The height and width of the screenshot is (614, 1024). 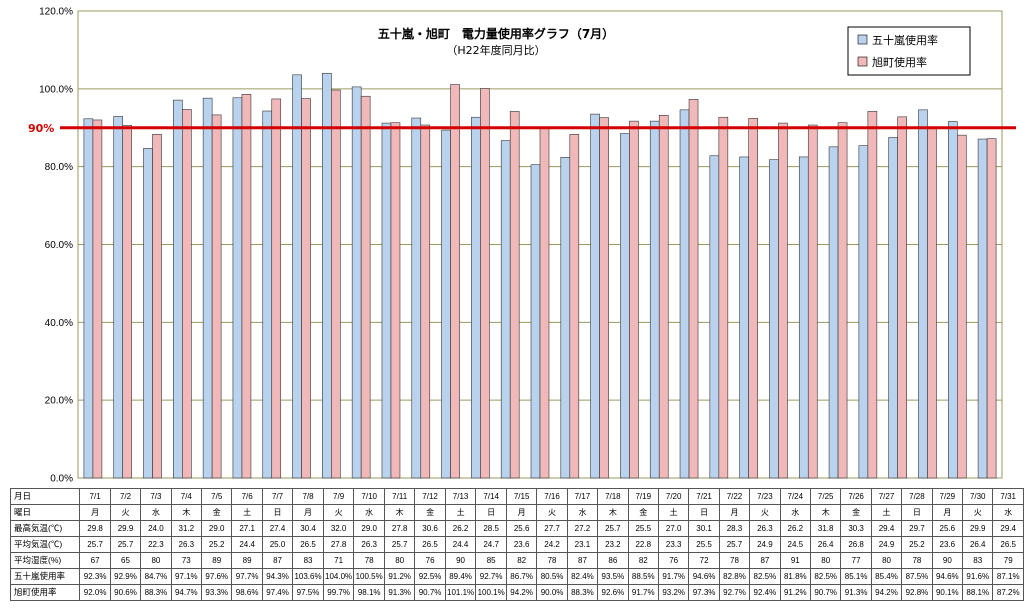 What do you see at coordinates (673, 528) in the screenshot?
I see `table-cell: 27.0` at bounding box center [673, 528].